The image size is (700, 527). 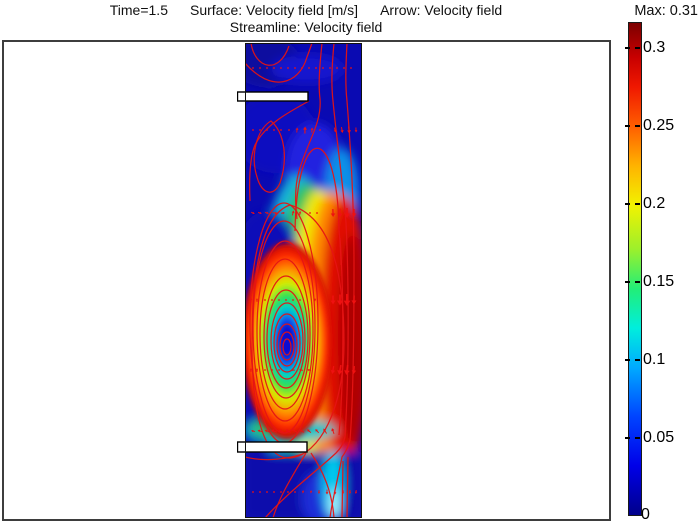 What do you see at coordinates (654, 47) in the screenshot?
I see `colorbar-label: 0.3` at bounding box center [654, 47].